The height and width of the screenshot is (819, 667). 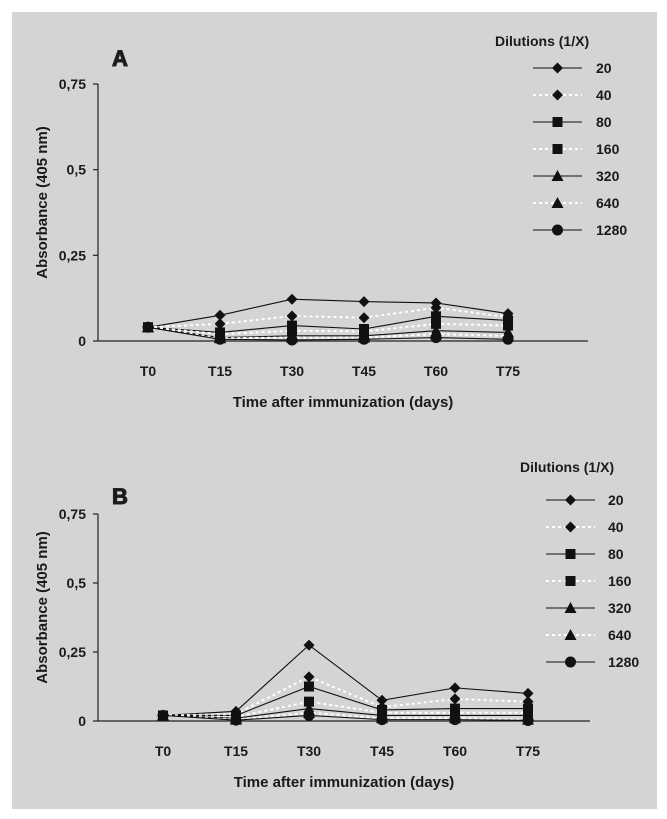 What do you see at coordinates (309, 701) in the screenshot?
I see `data-point-160-T30` at bounding box center [309, 701].